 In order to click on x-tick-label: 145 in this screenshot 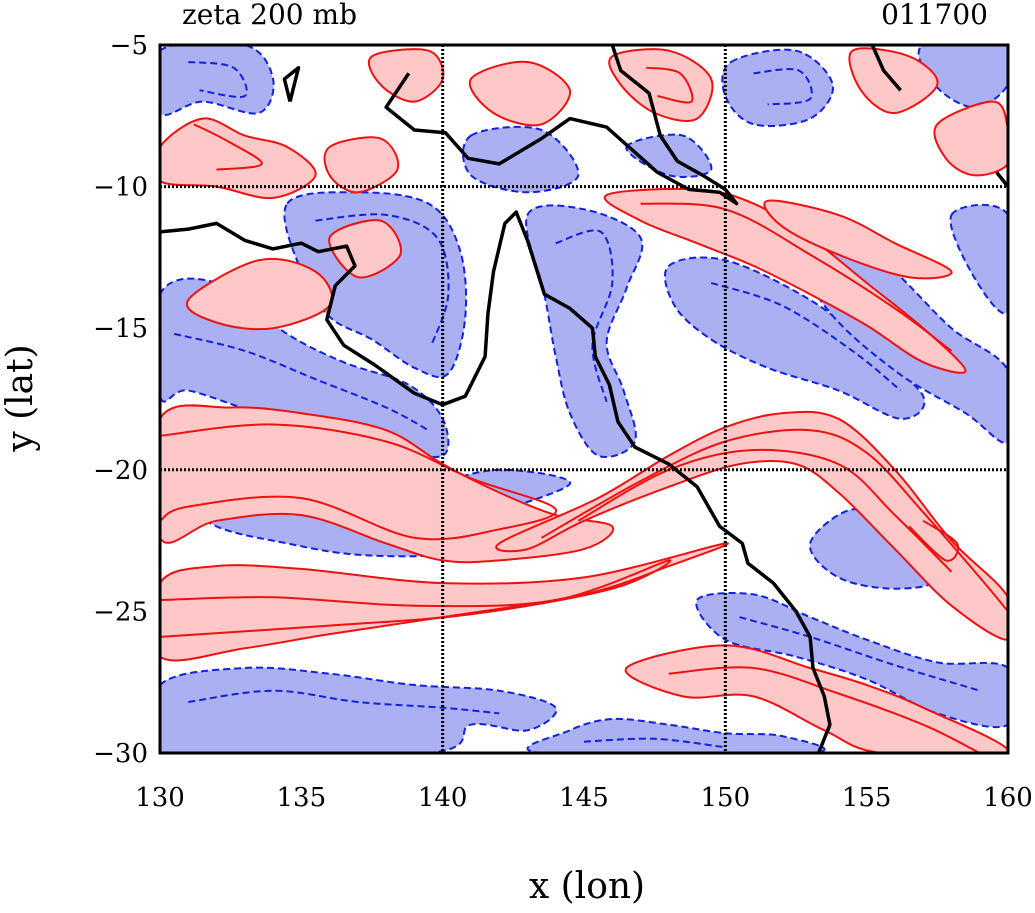, I will do `click(584, 798)`.